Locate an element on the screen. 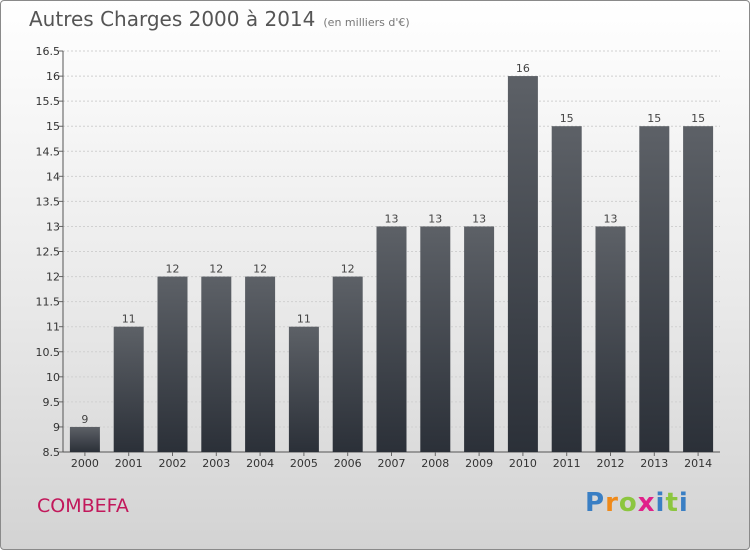  x-tick-label: 2000 is located at coordinates (85, 463).